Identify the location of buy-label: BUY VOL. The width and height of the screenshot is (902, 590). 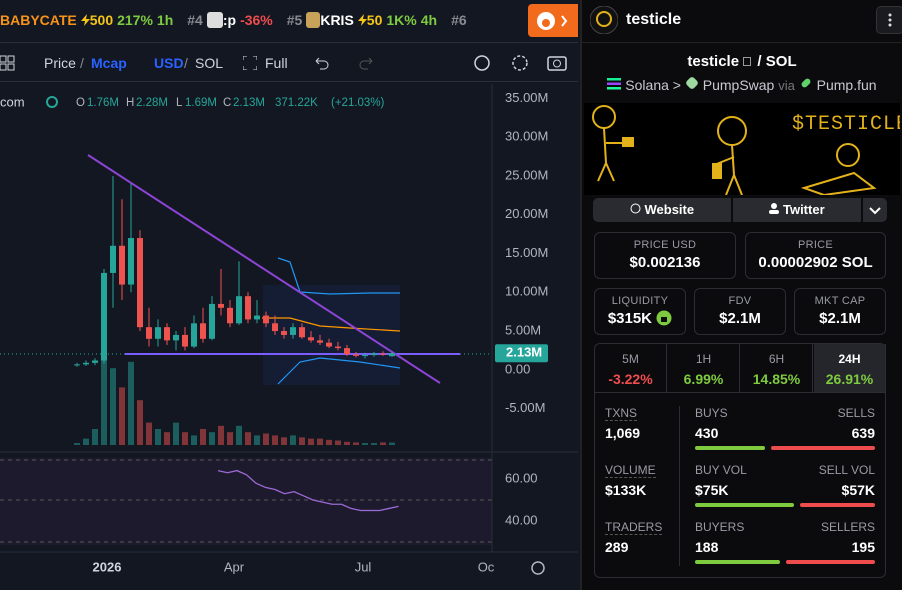
(721, 470).